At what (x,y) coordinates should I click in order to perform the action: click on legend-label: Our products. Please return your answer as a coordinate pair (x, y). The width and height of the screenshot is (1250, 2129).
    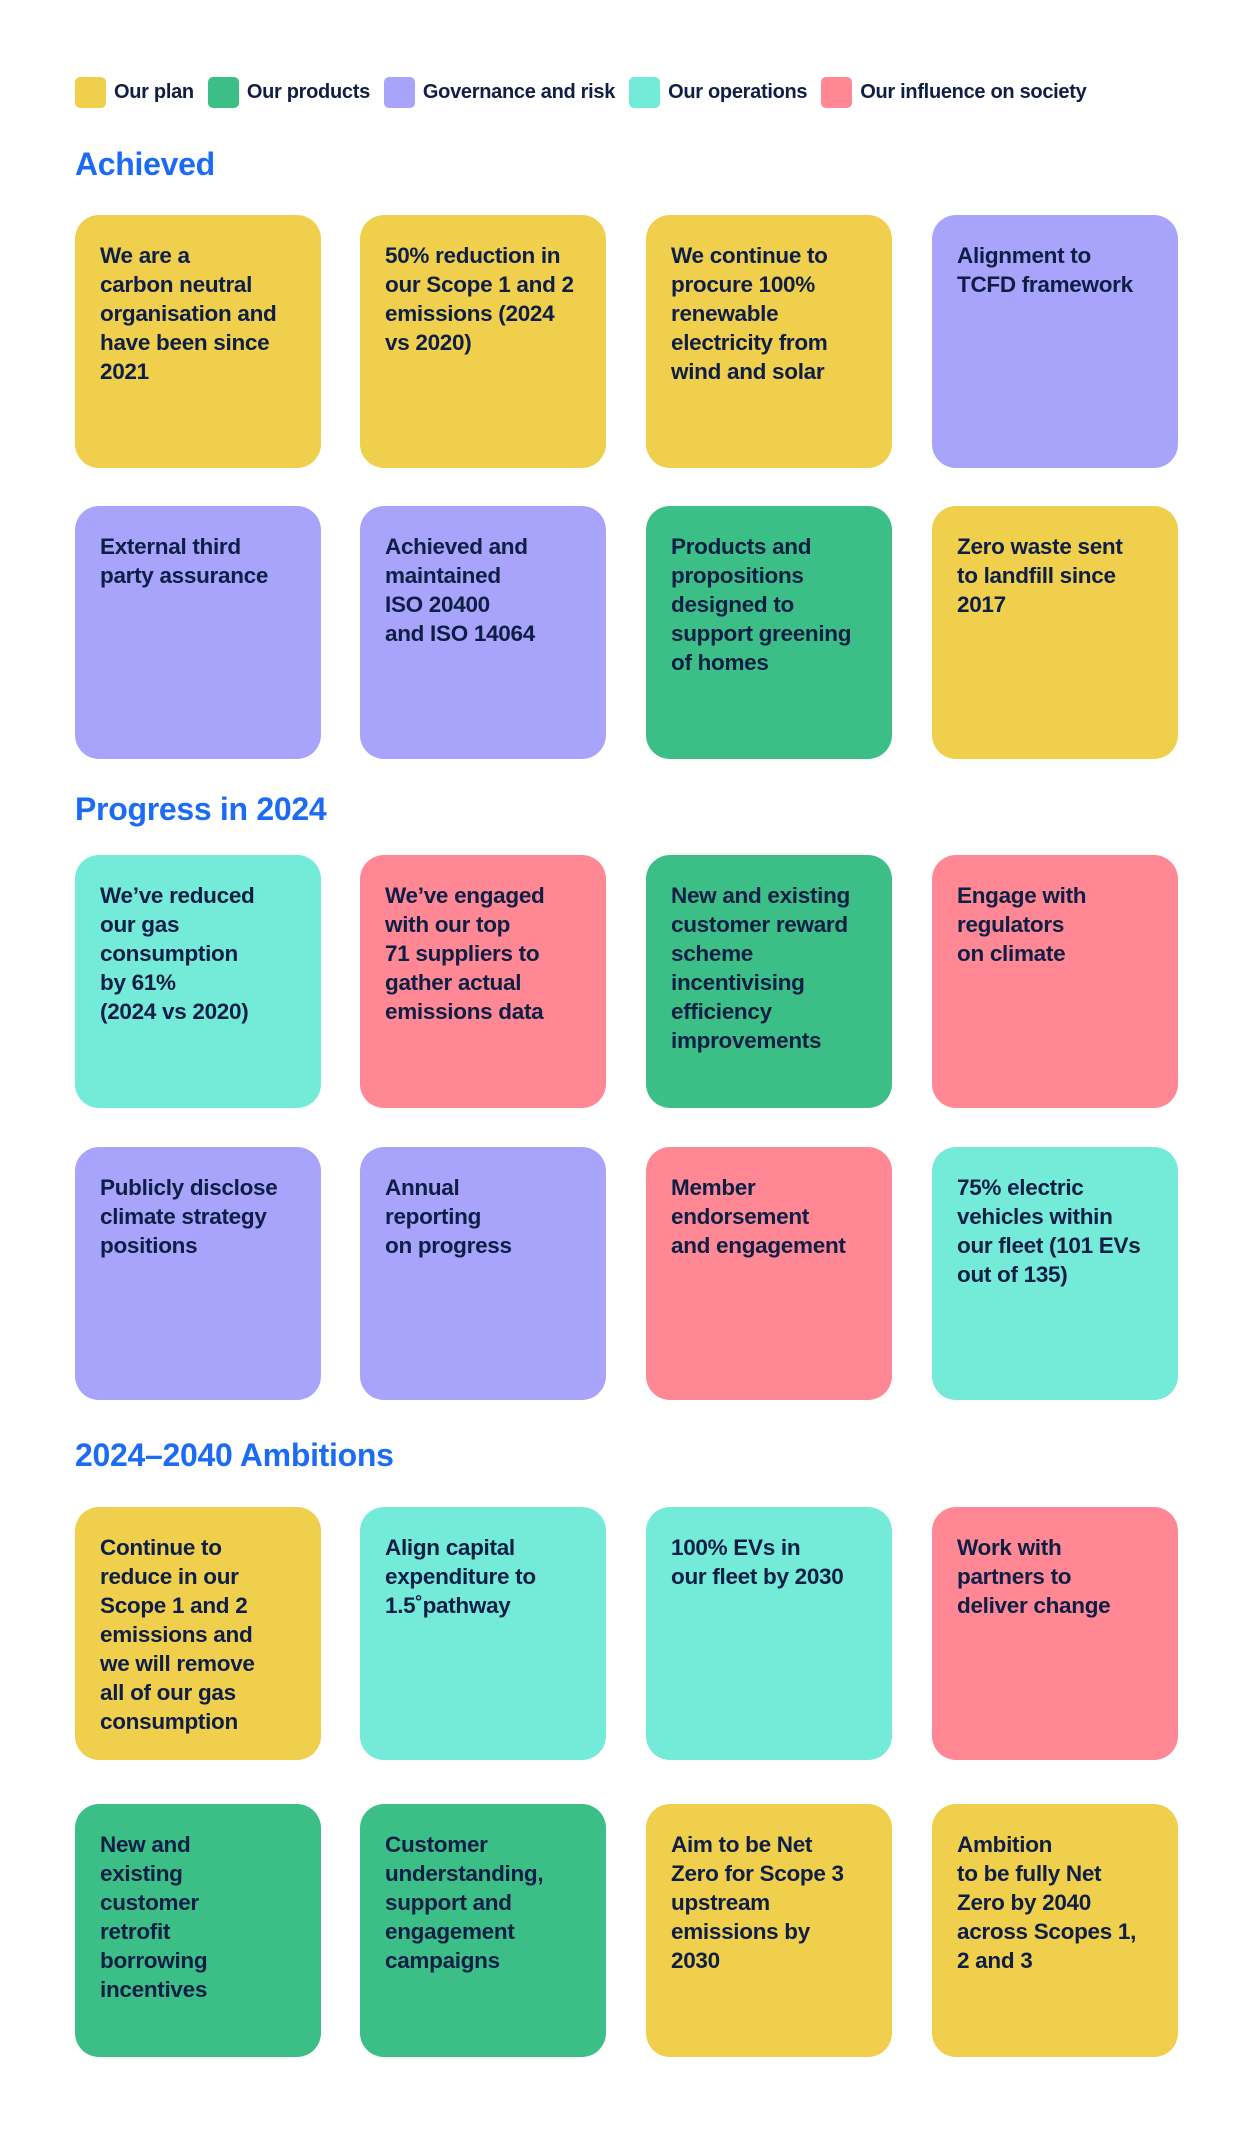
    Looking at the image, I should click on (308, 92).